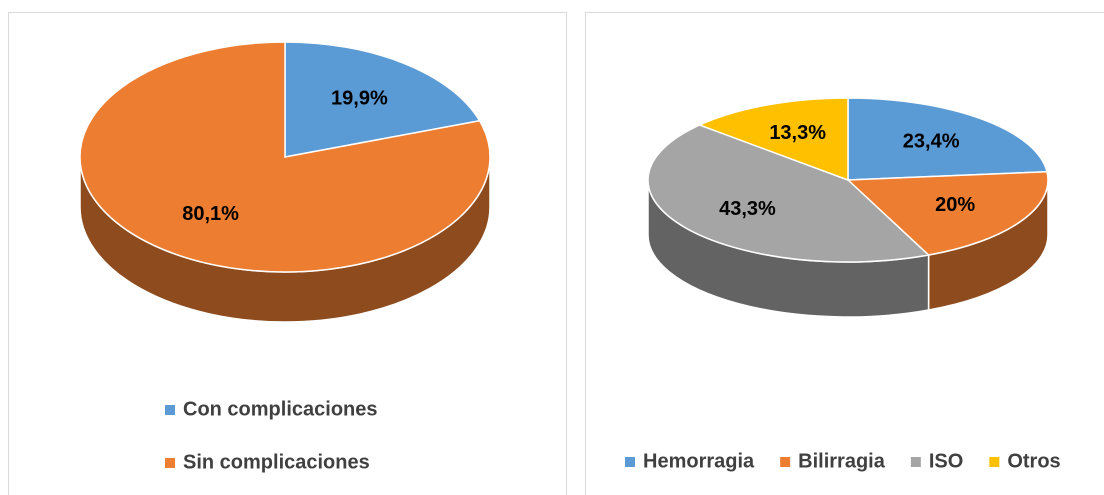 The image size is (1104, 495). I want to click on legend-label: ISO, so click(946, 461).